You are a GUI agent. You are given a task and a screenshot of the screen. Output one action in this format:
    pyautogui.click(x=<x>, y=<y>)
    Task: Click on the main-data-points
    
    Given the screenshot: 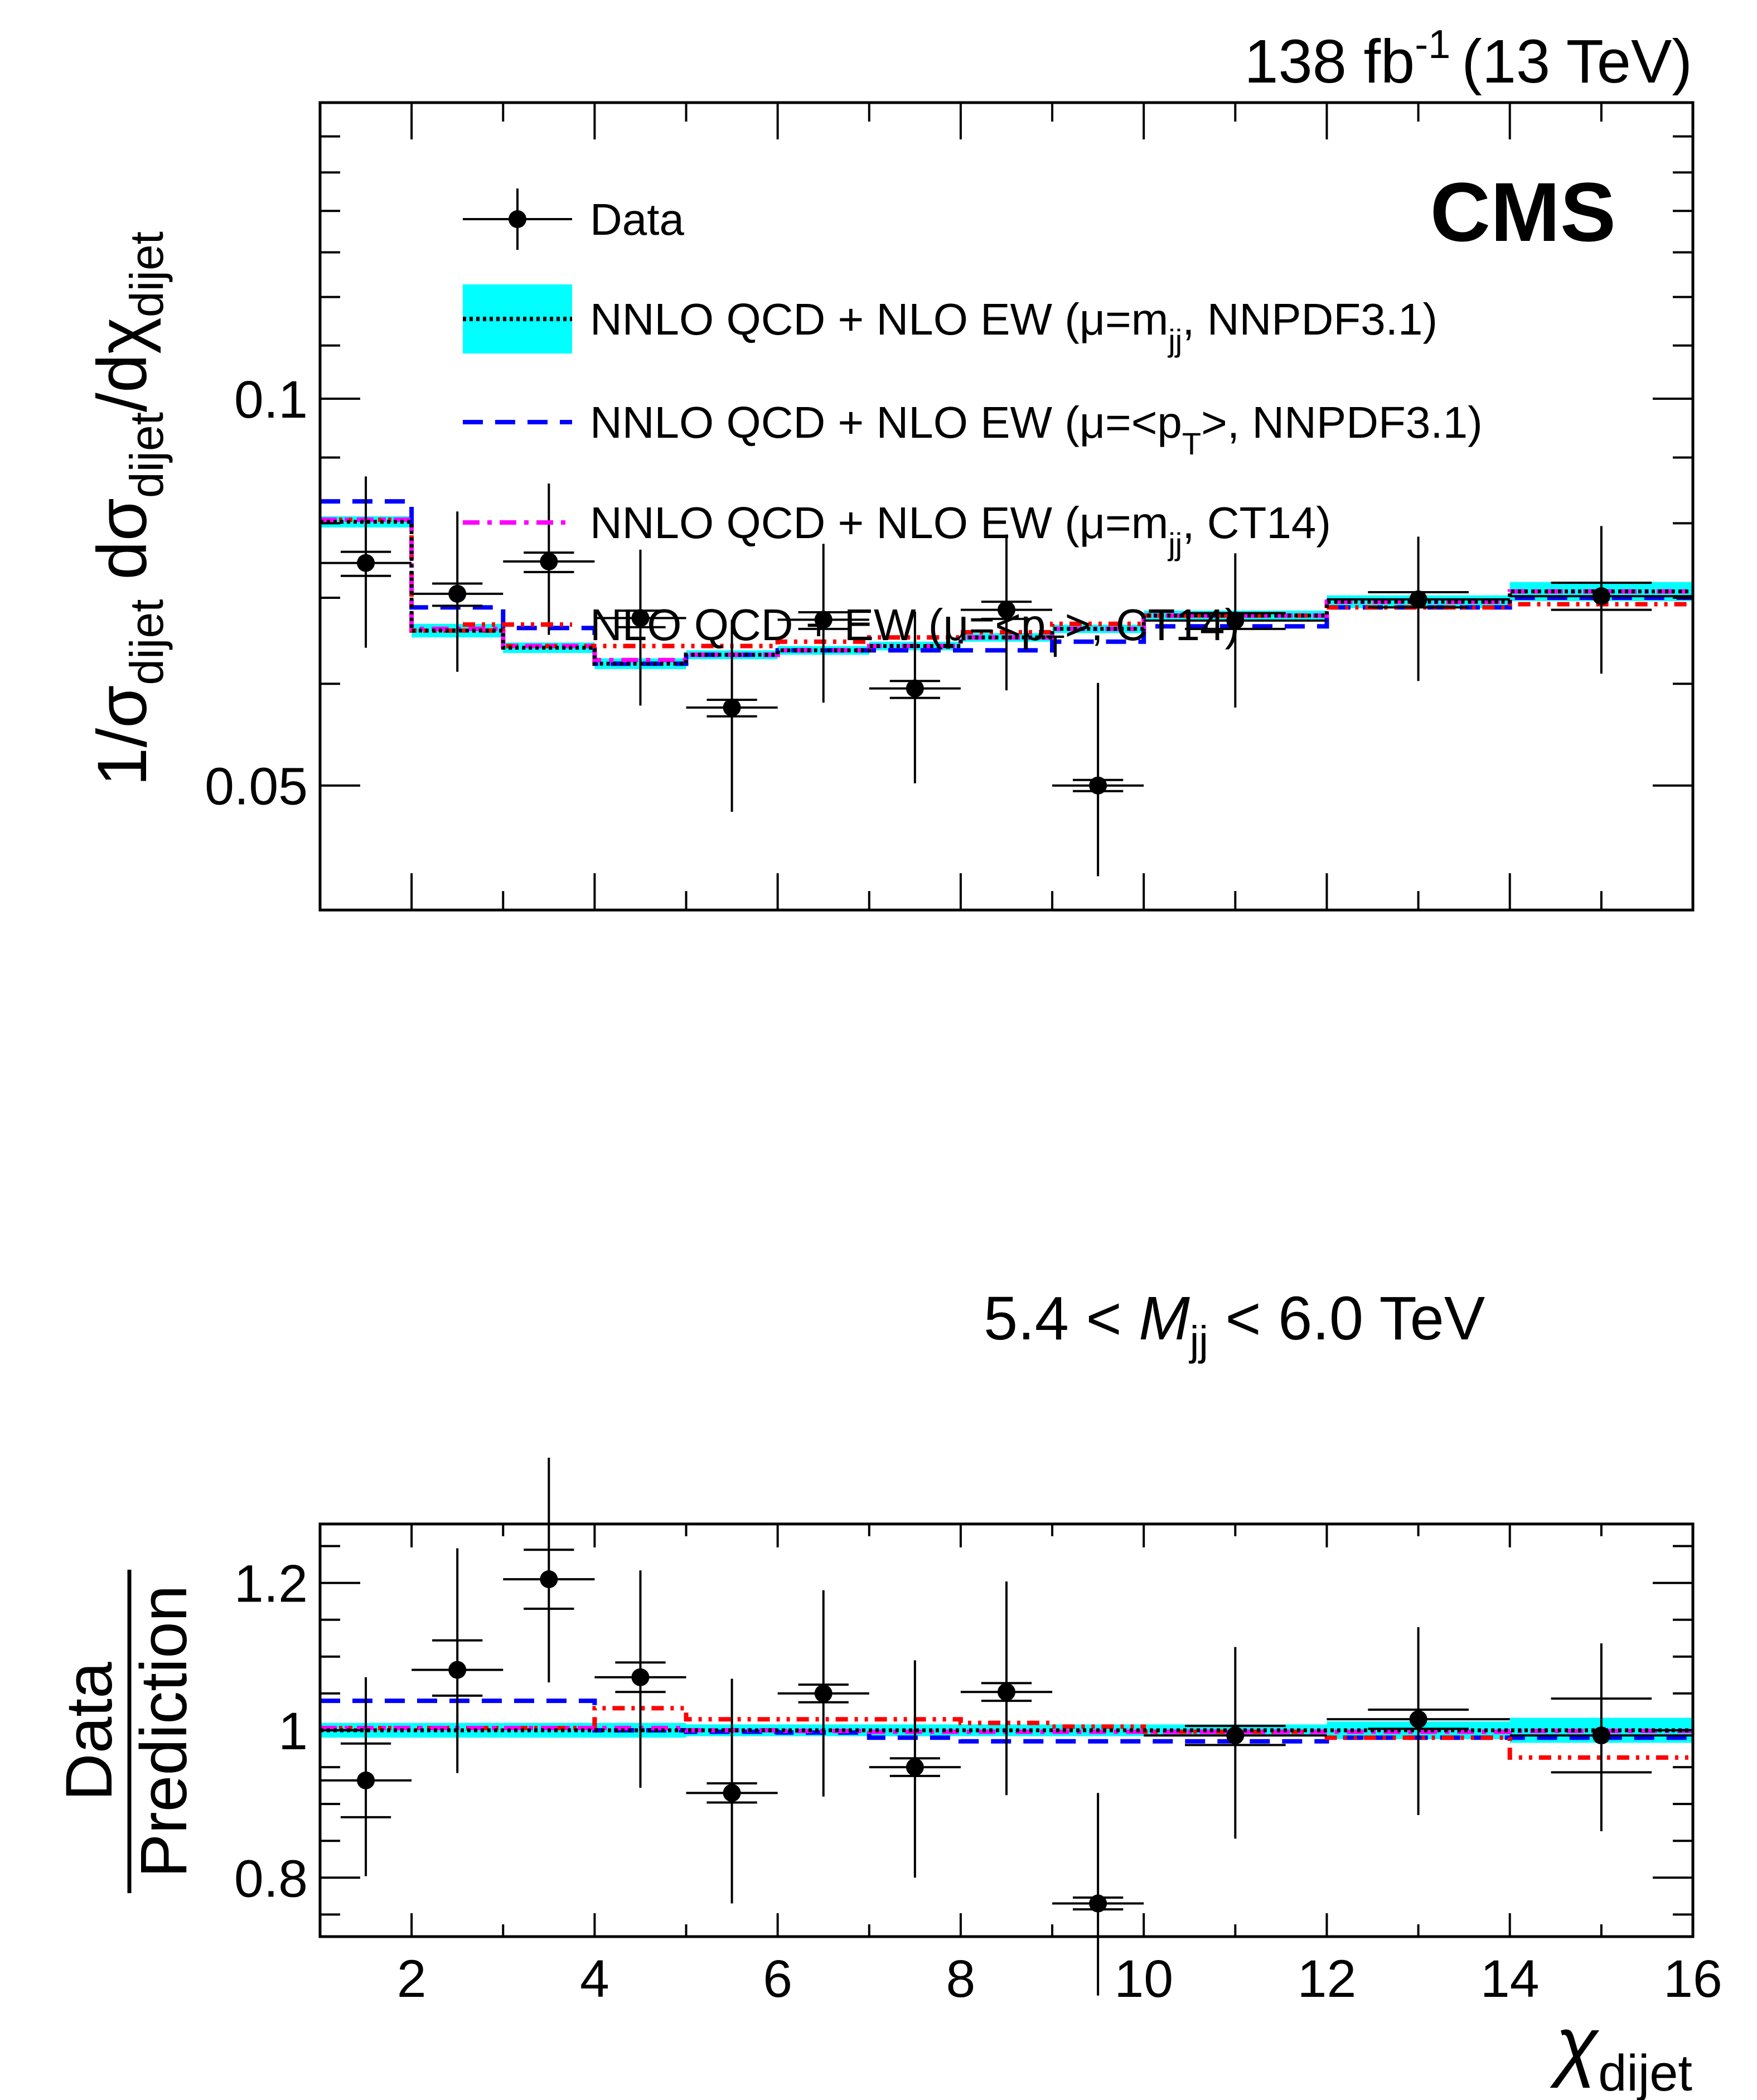 What is the action you would take?
    pyautogui.click(x=1006, y=676)
    